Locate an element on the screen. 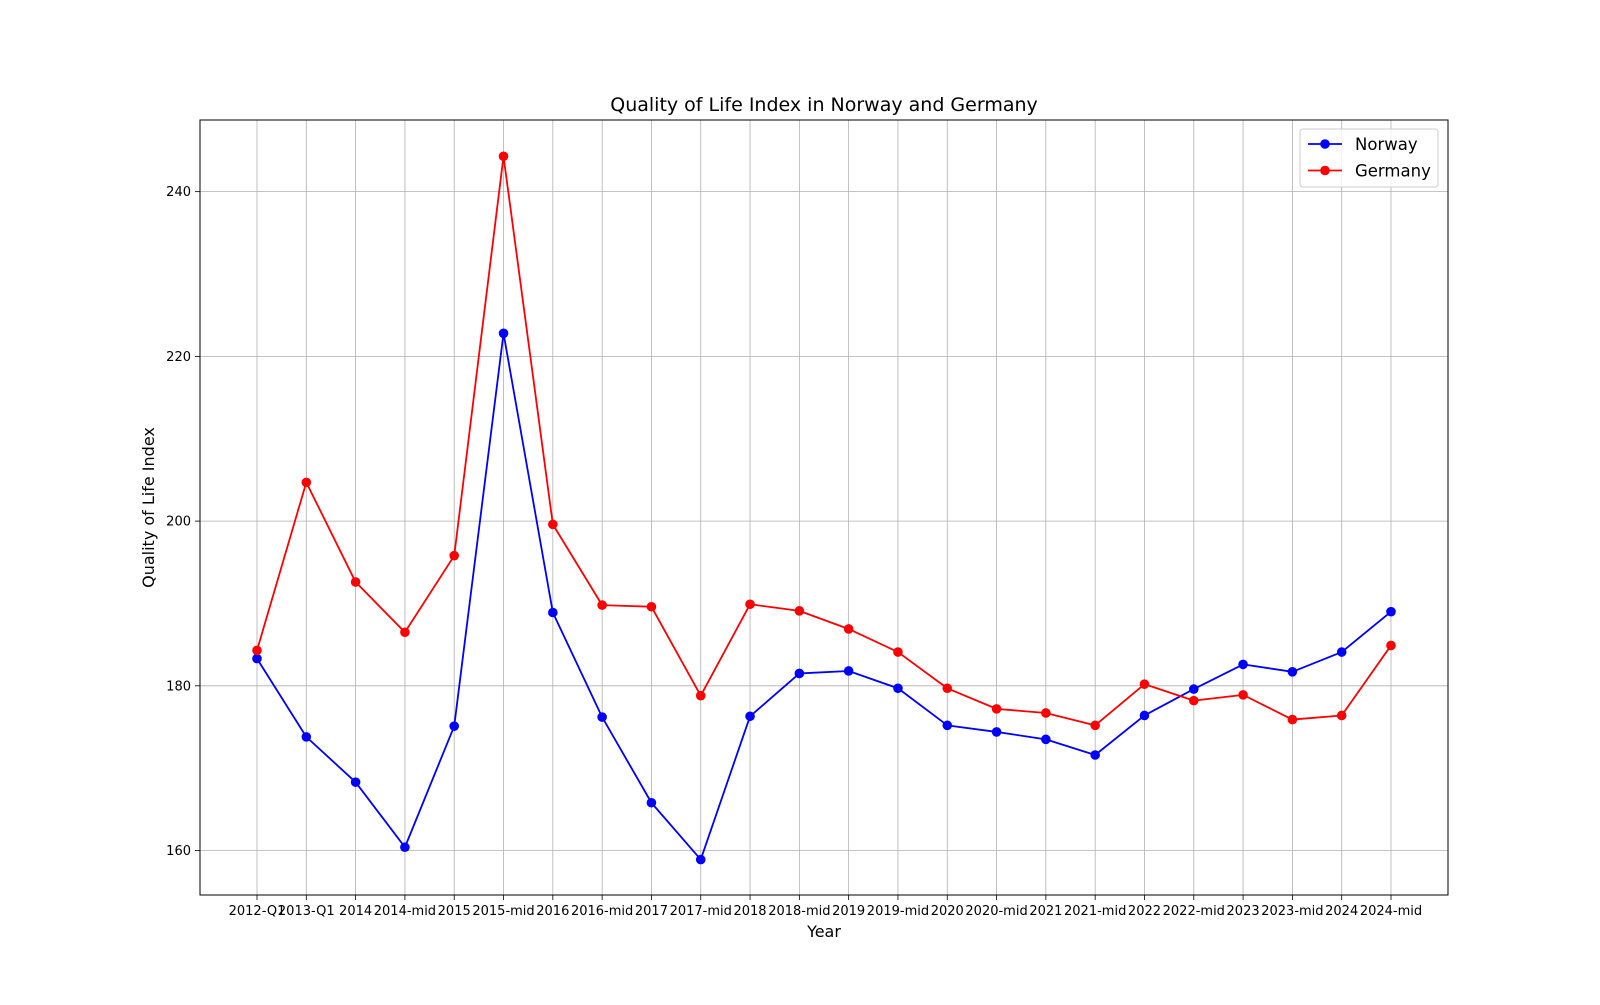  x-tick-label: 2020-mid is located at coordinates (996, 911).